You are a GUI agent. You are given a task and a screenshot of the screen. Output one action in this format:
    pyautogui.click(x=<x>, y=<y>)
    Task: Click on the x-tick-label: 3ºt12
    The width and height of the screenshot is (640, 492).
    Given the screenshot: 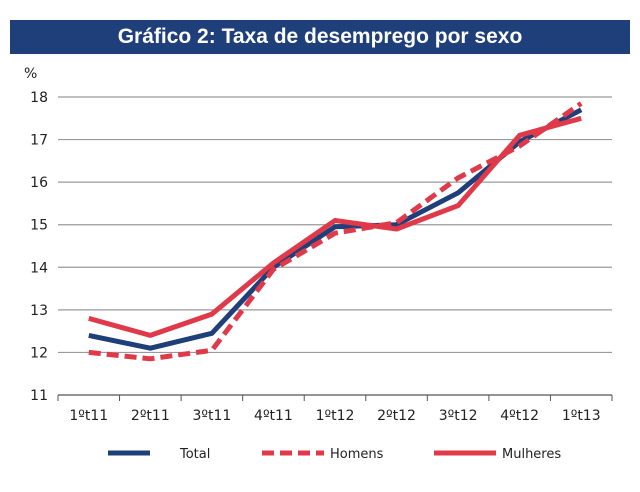 What is the action you would take?
    pyautogui.click(x=458, y=416)
    